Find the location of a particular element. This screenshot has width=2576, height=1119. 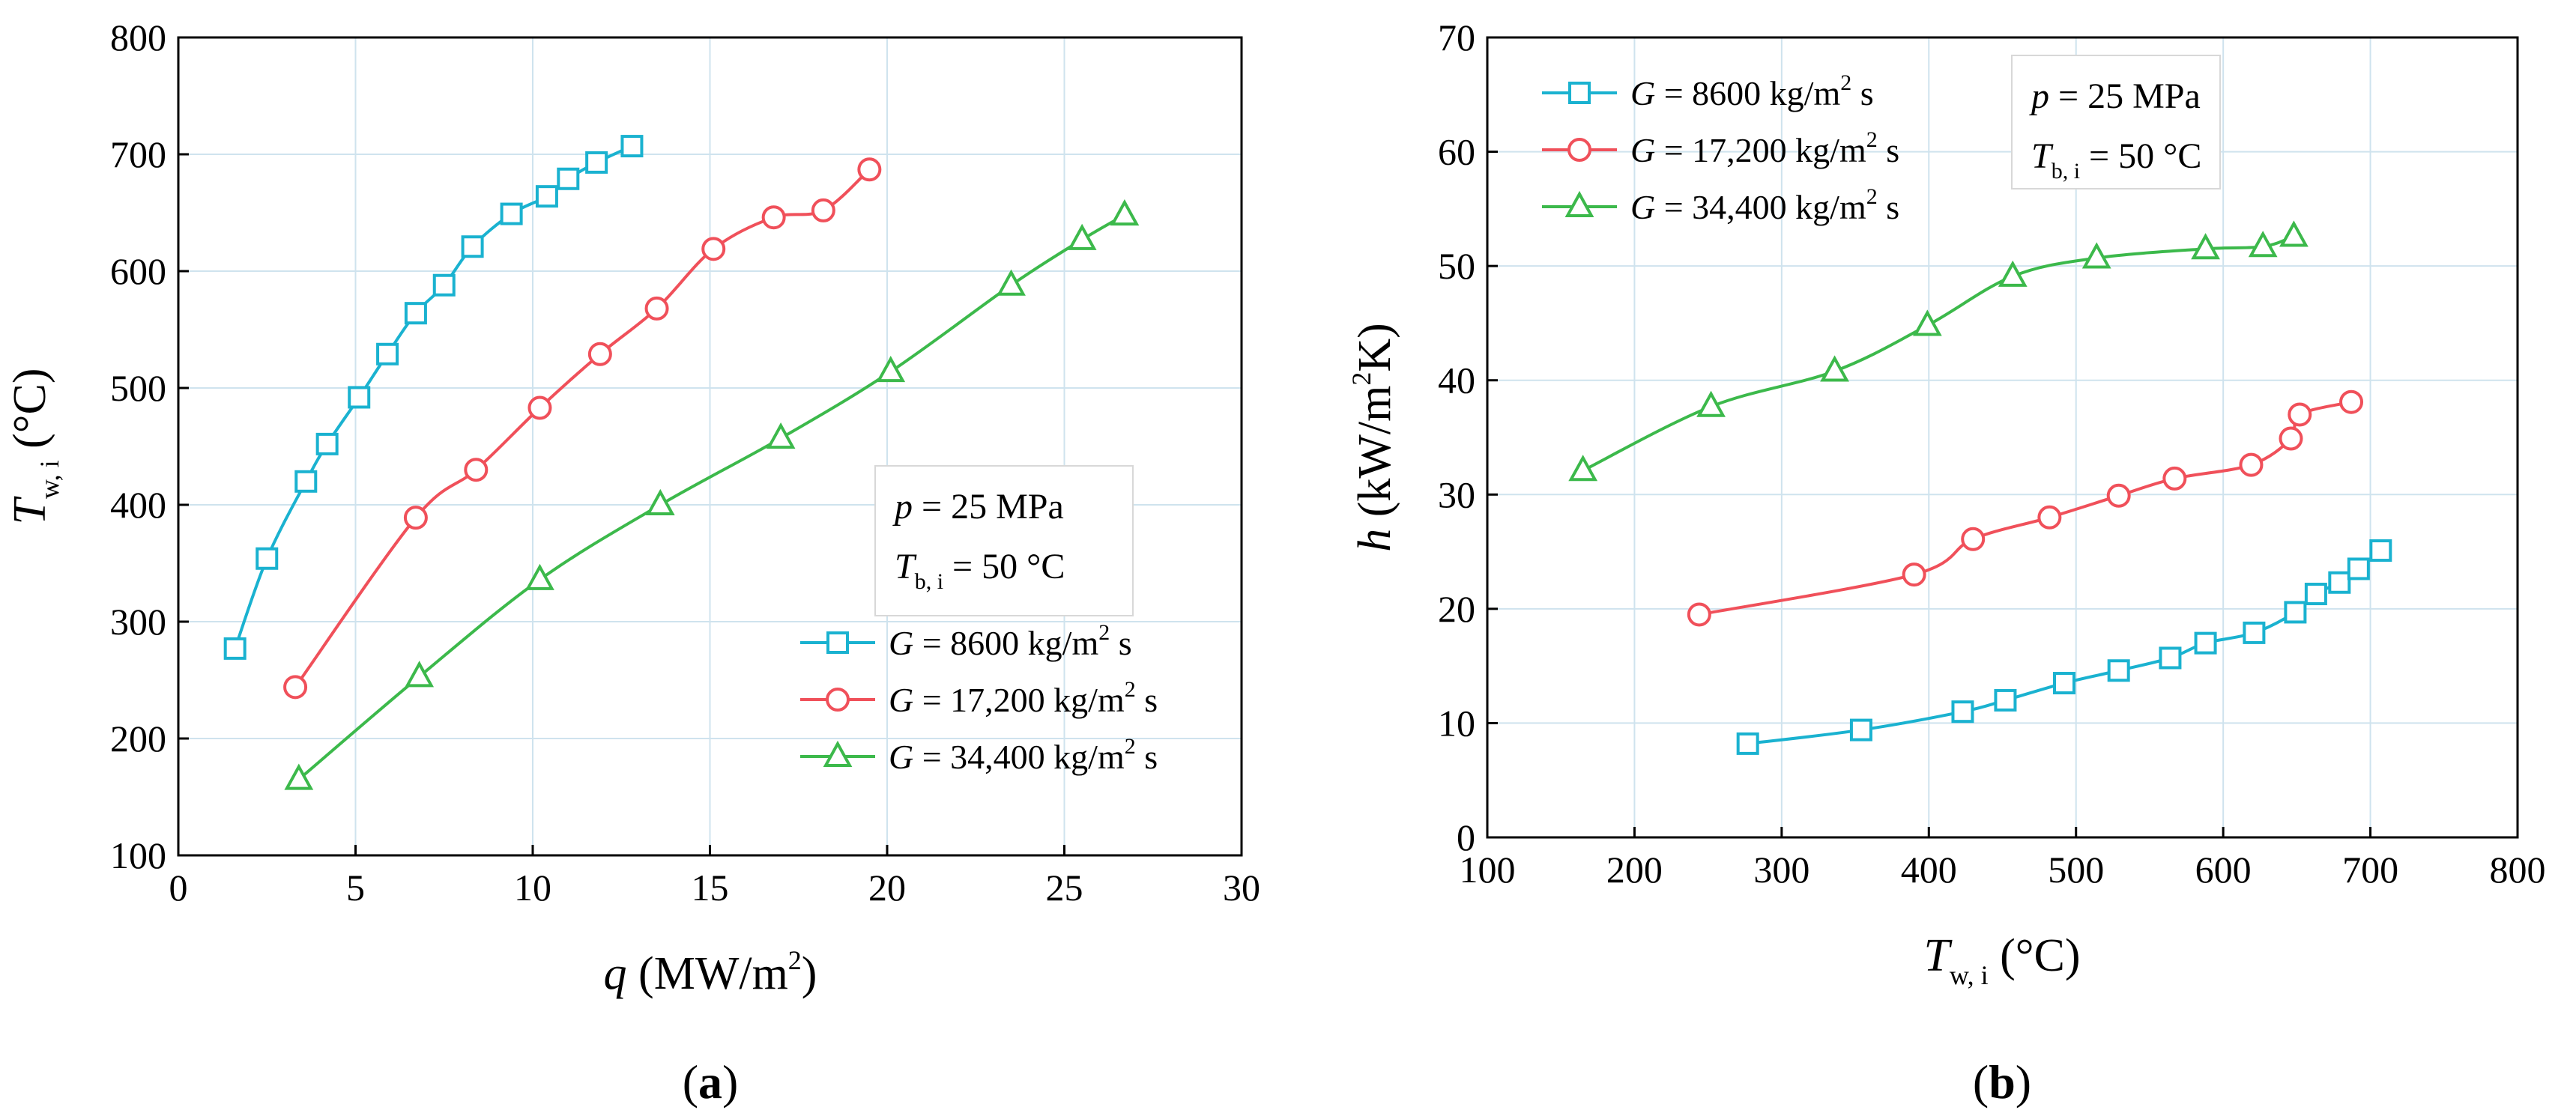

panel-b-legend-1-label: G = 17,200 kg/m2 s is located at coordinates (1764, 148).